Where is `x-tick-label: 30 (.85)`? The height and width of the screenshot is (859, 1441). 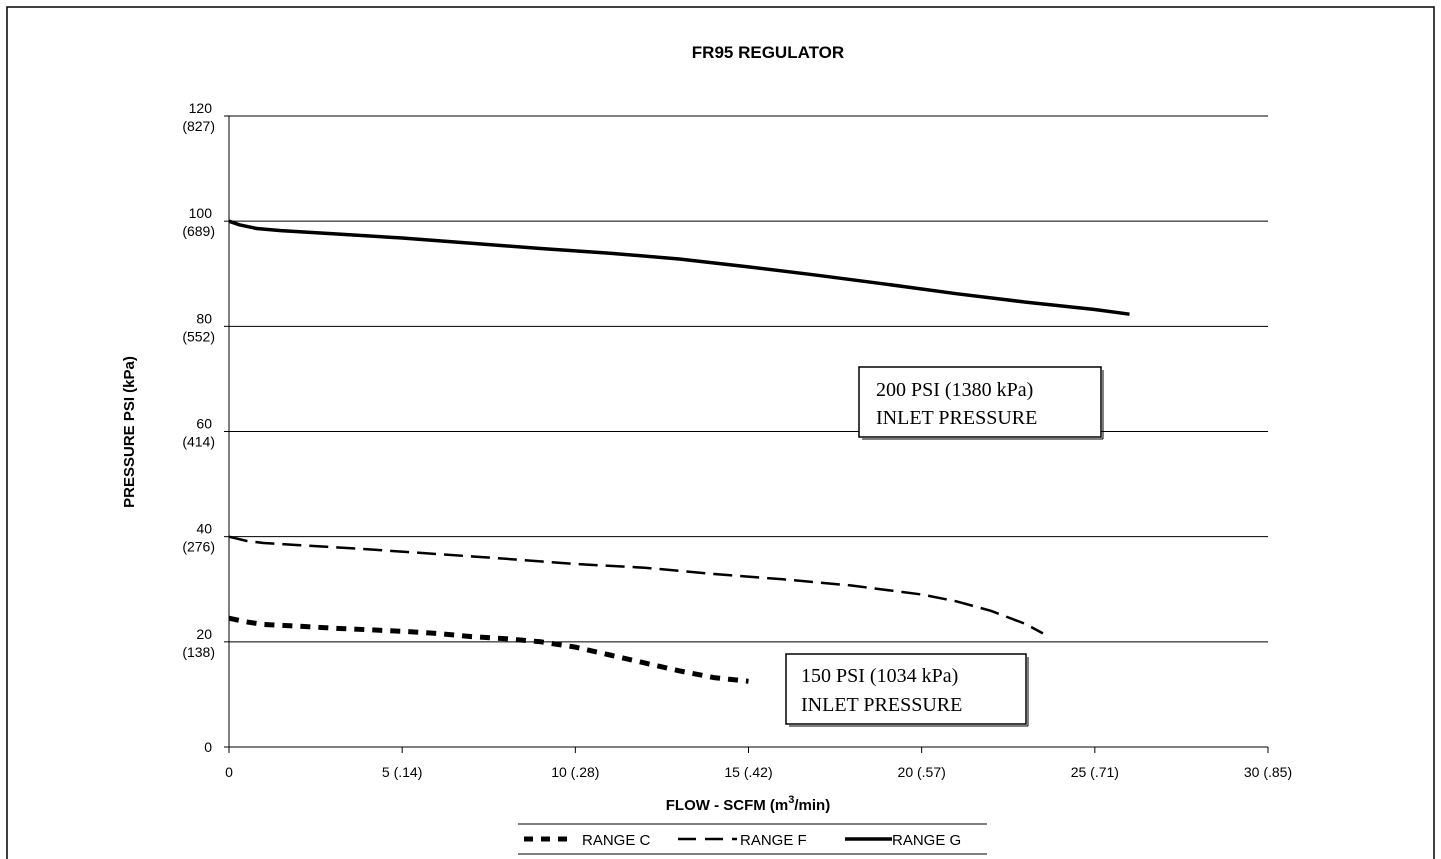
x-tick-label: 30 (.85) is located at coordinates (1268, 772).